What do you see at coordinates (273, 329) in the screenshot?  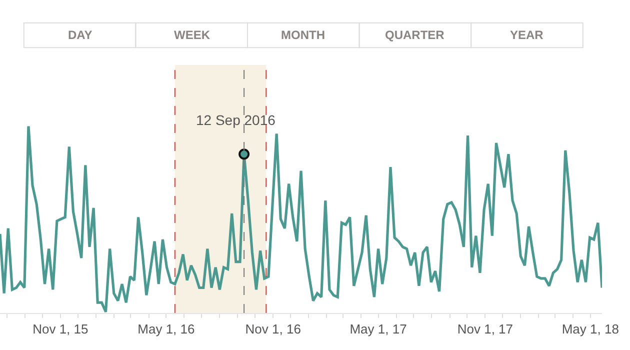 I see `x-tick-label: Nov 1, 16` at bounding box center [273, 329].